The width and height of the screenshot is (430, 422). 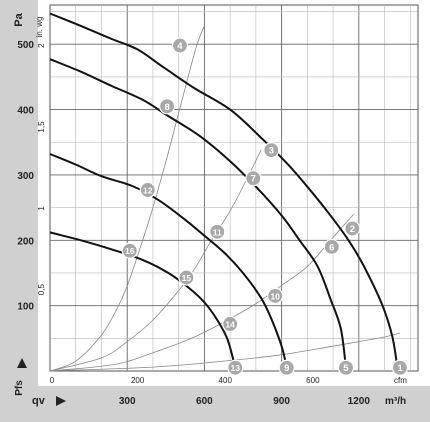 I want to click on marker-label: 9, so click(x=286, y=368).